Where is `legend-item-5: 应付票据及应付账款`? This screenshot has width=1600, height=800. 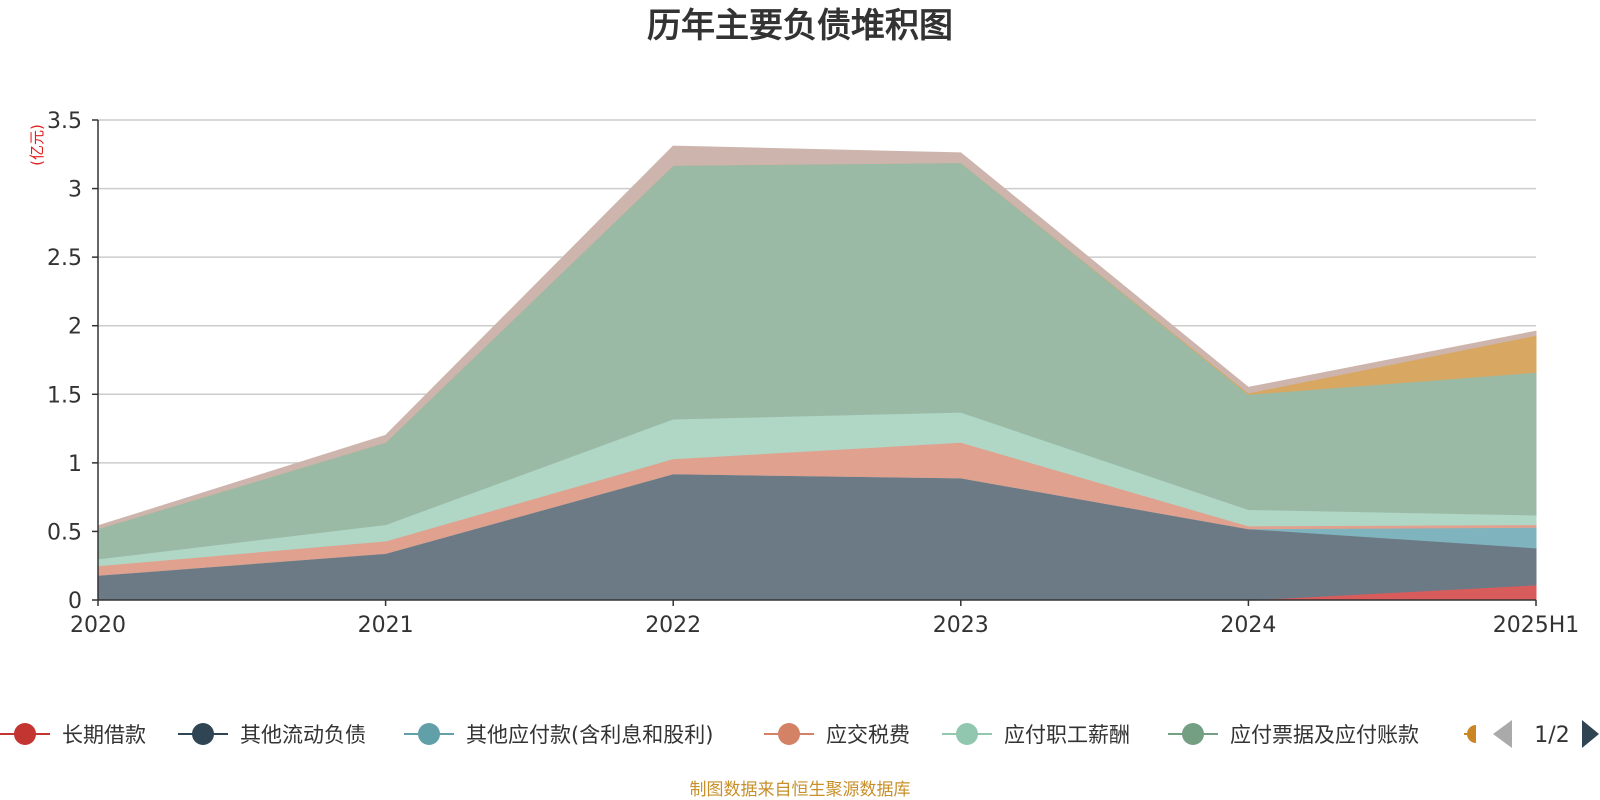 legend-item-5: 应付票据及应付账款 is located at coordinates (1293, 735).